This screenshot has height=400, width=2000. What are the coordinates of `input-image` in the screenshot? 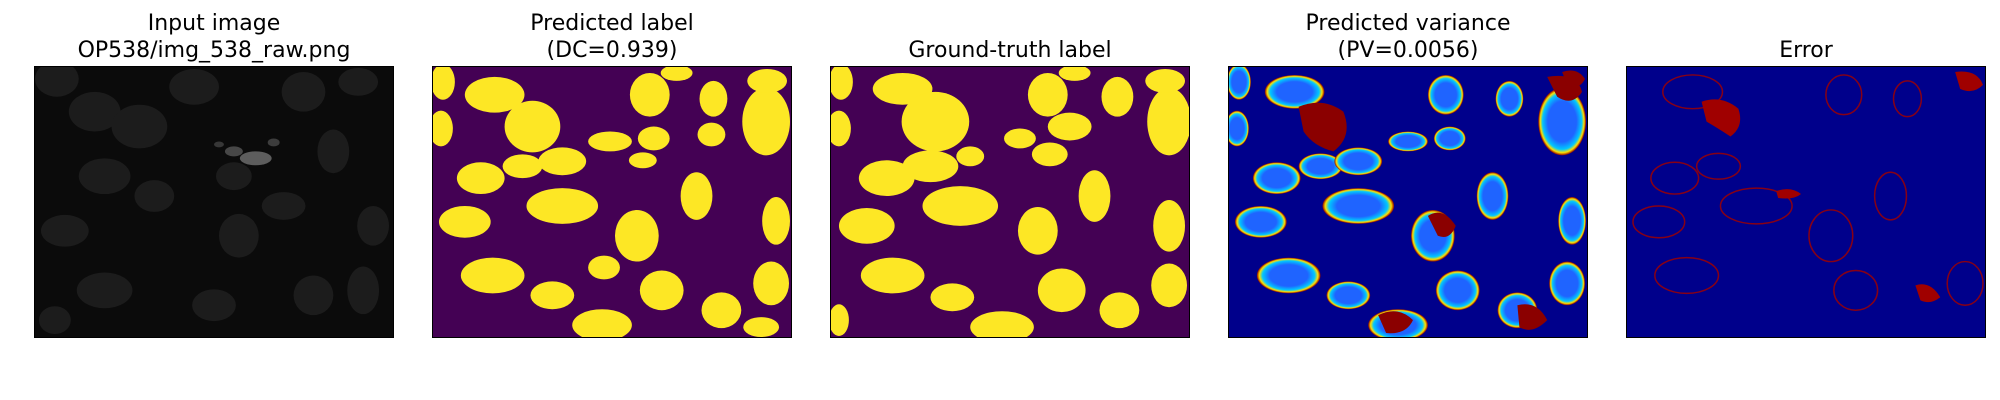 It's located at (214, 202).